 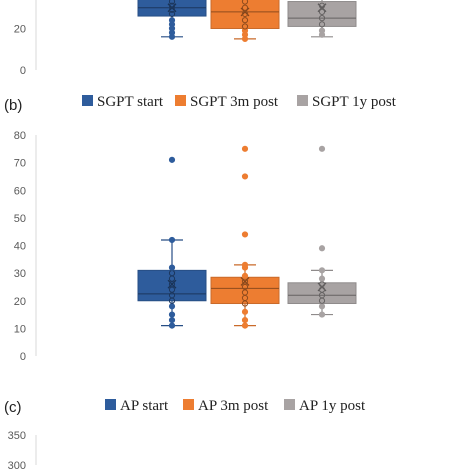 What do you see at coordinates (130, 102) in the screenshot?
I see `legend-label: SGPT start` at bounding box center [130, 102].